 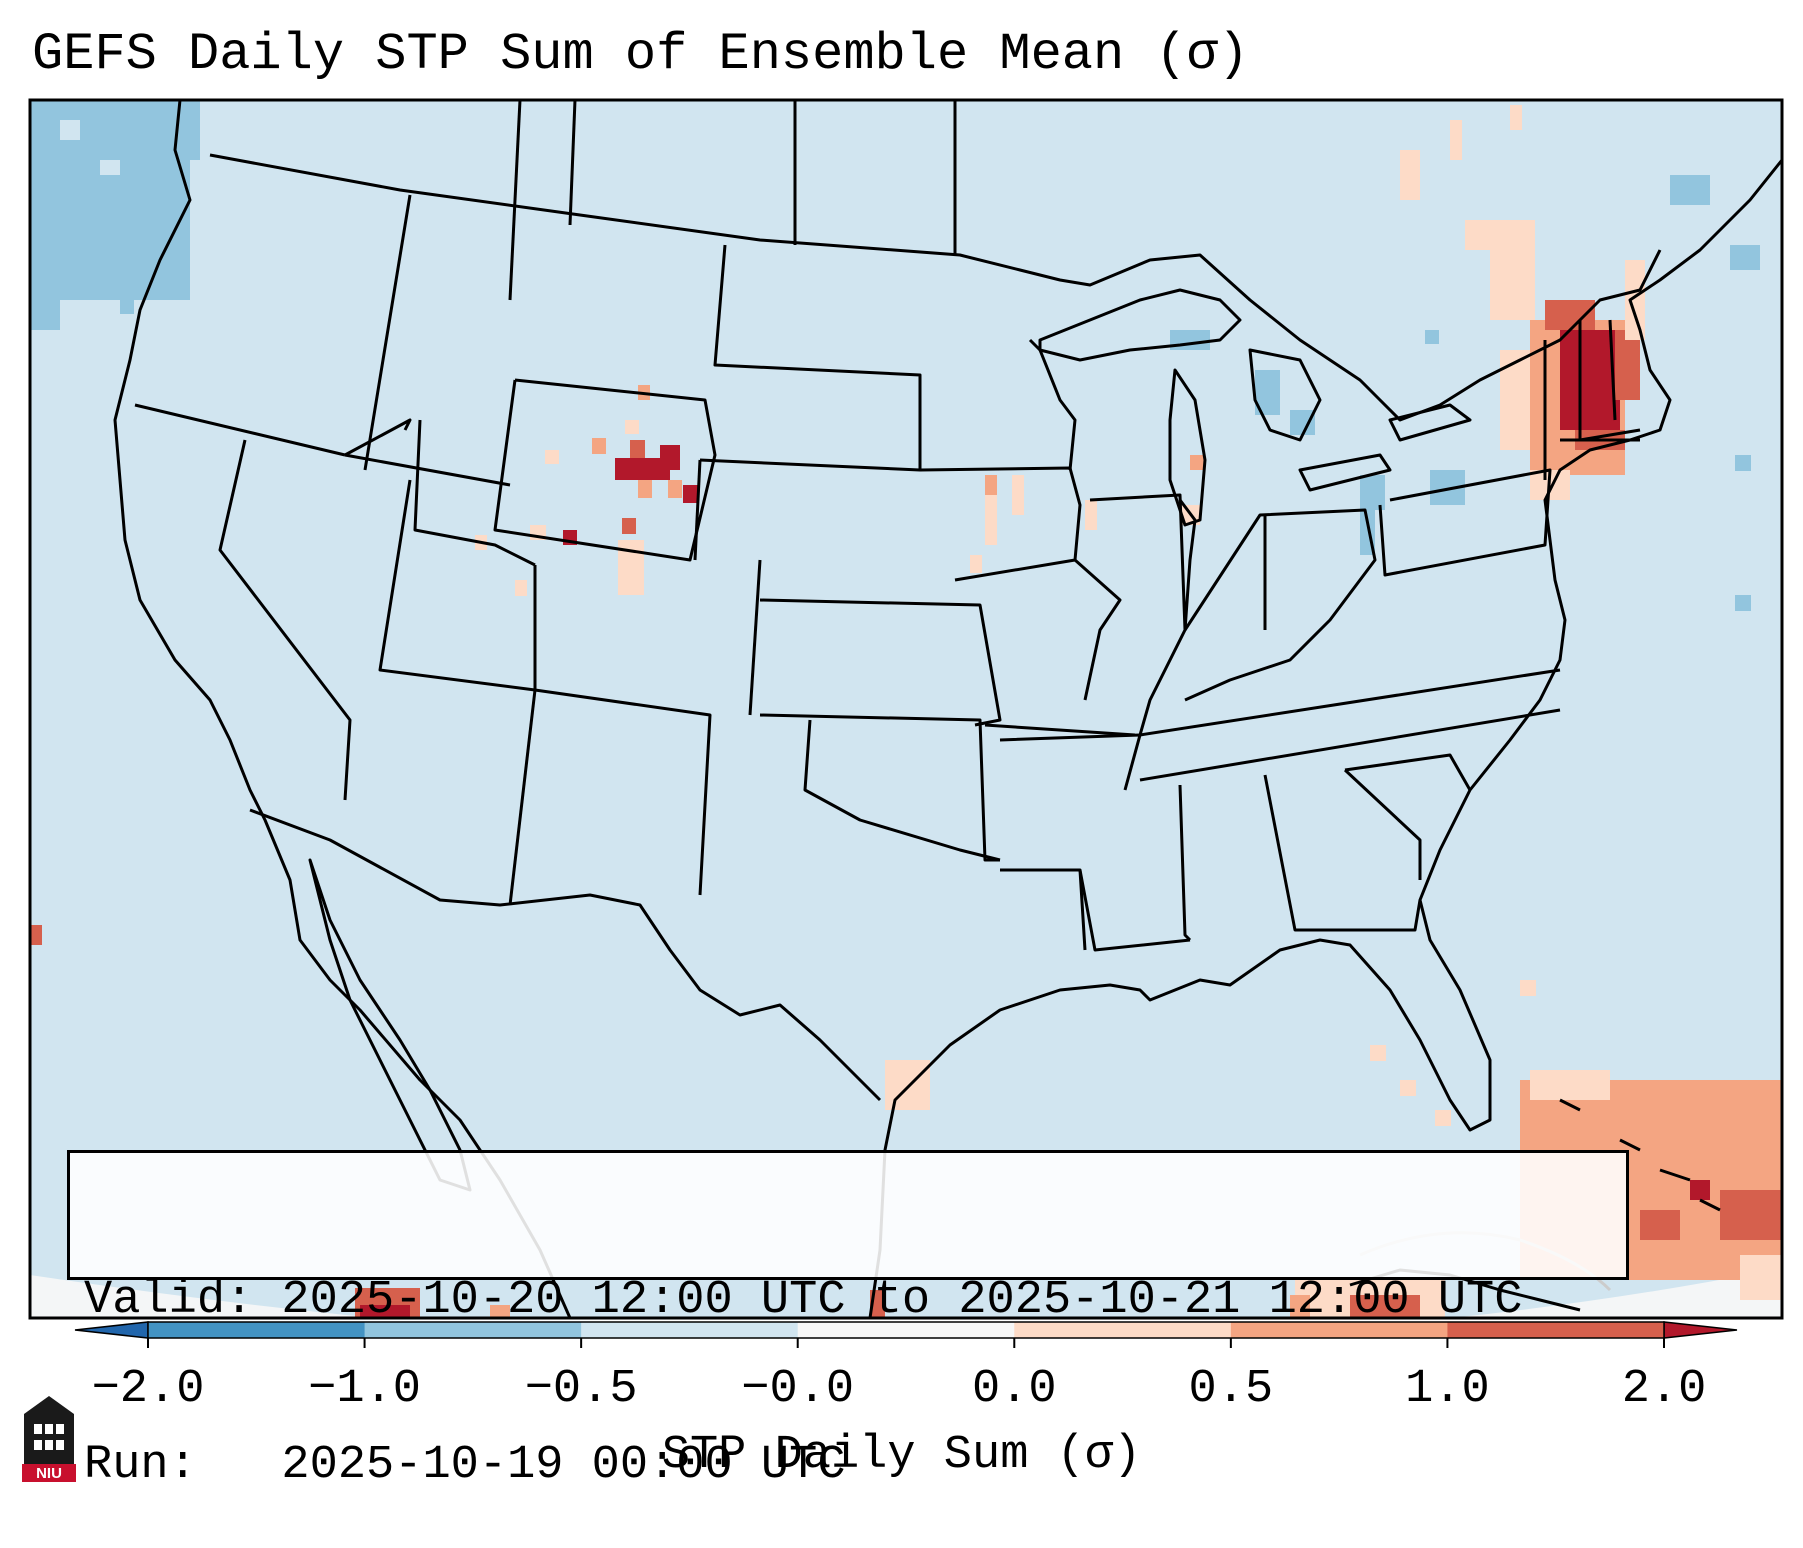 What do you see at coordinates (1430, 422) in the screenshot?
I see `lake-ontario` at bounding box center [1430, 422].